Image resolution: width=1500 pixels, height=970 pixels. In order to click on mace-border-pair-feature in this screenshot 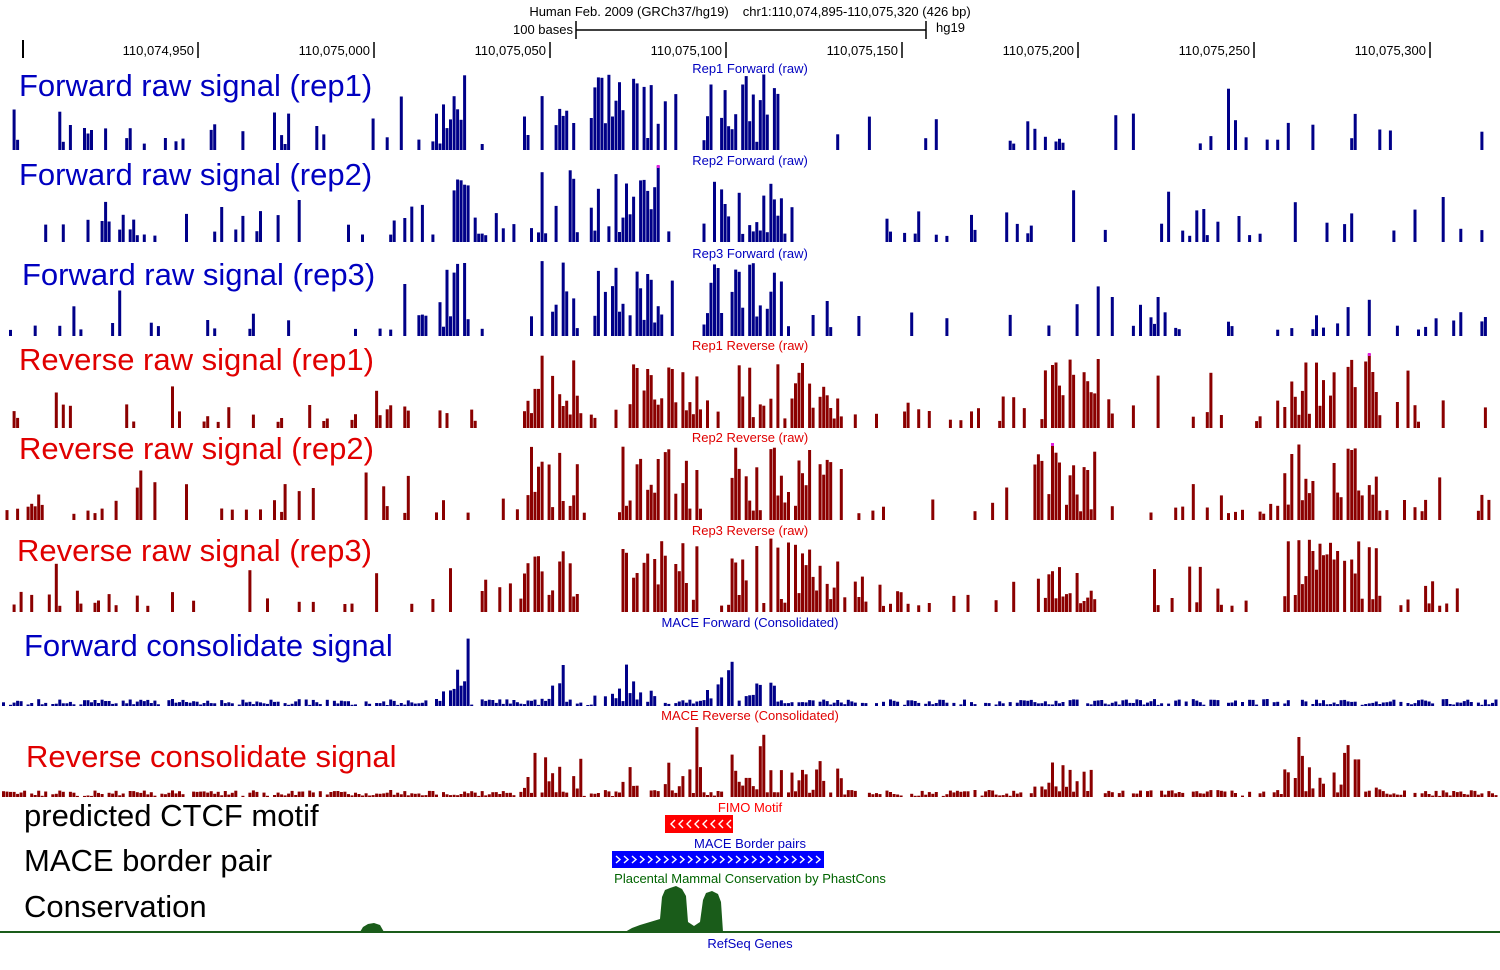, I will do `click(718, 859)`.